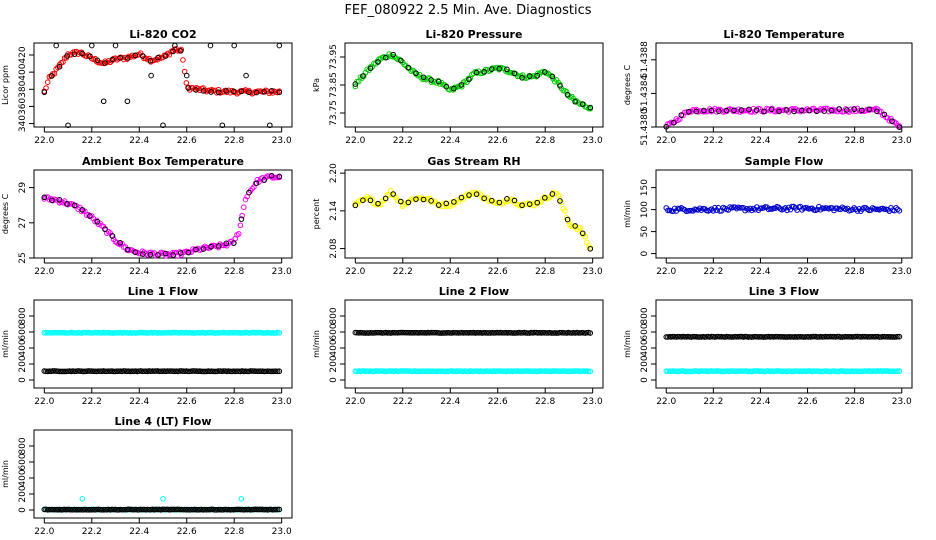  Describe the element at coordinates (316, 344) in the screenshot. I see `y-axis-label: ml/min` at that location.